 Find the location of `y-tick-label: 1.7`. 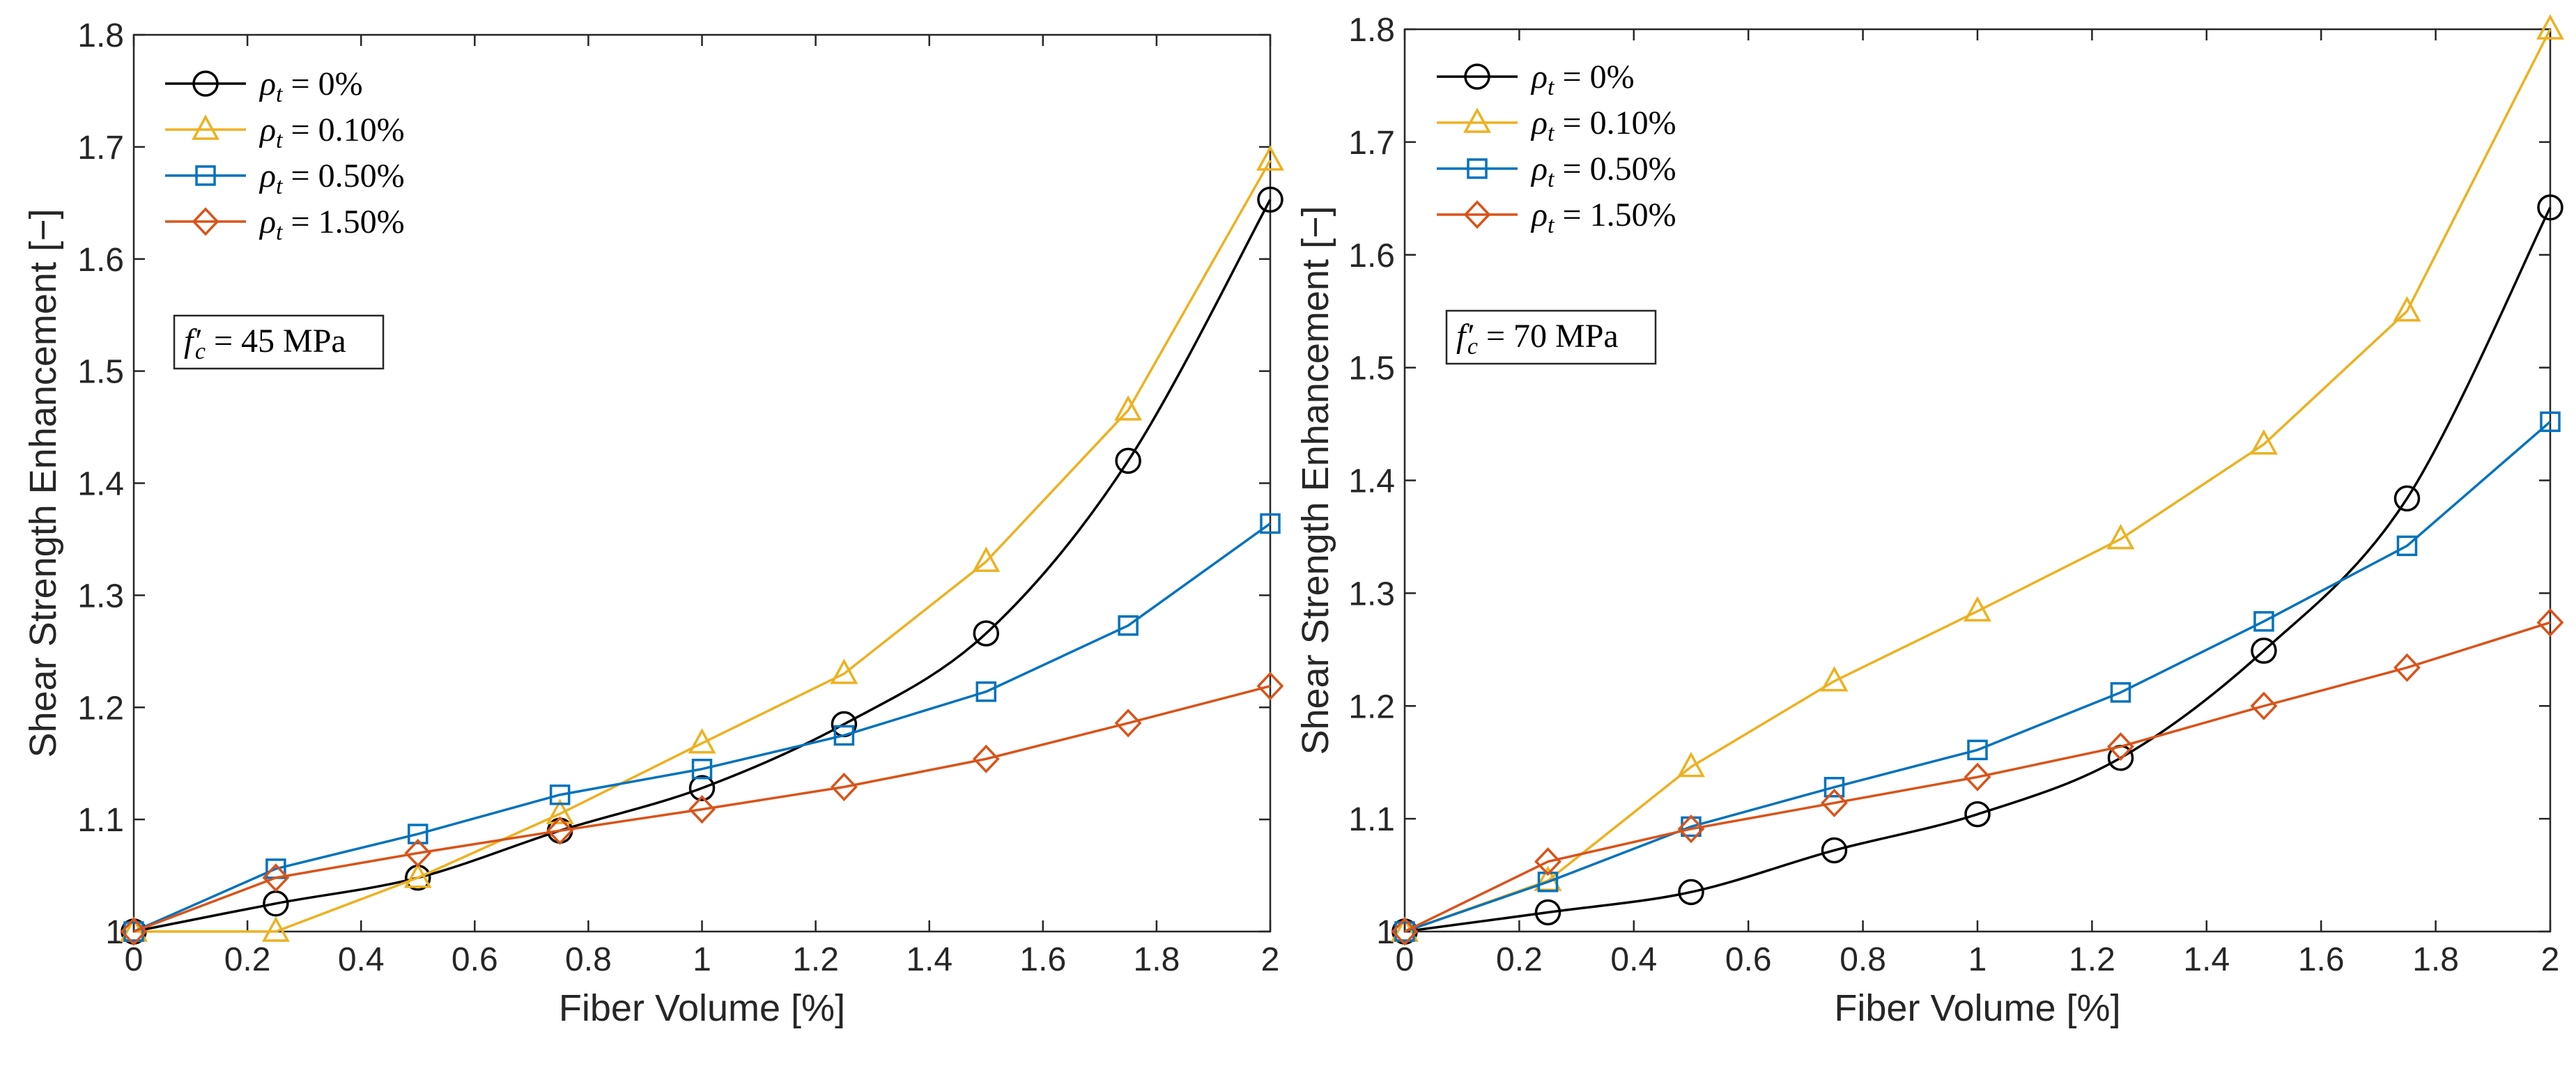

y-tick-label: 1.7 is located at coordinates (1371, 143).